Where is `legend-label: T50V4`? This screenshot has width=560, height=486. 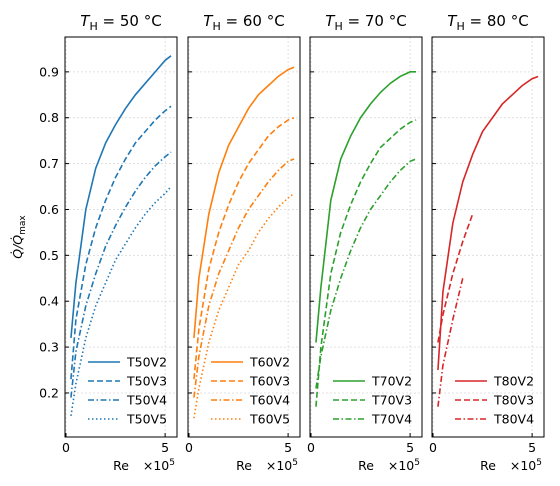
legend-label: T50V4 is located at coordinates (146, 400).